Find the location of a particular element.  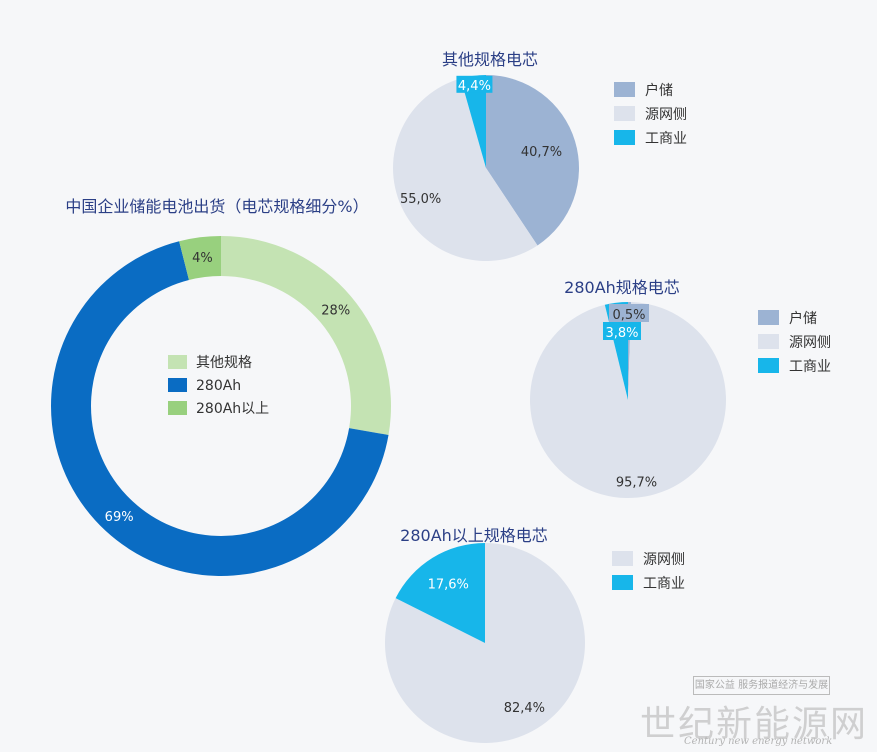

donut-legend-label-1: 280Ah is located at coordinates (218, 386).